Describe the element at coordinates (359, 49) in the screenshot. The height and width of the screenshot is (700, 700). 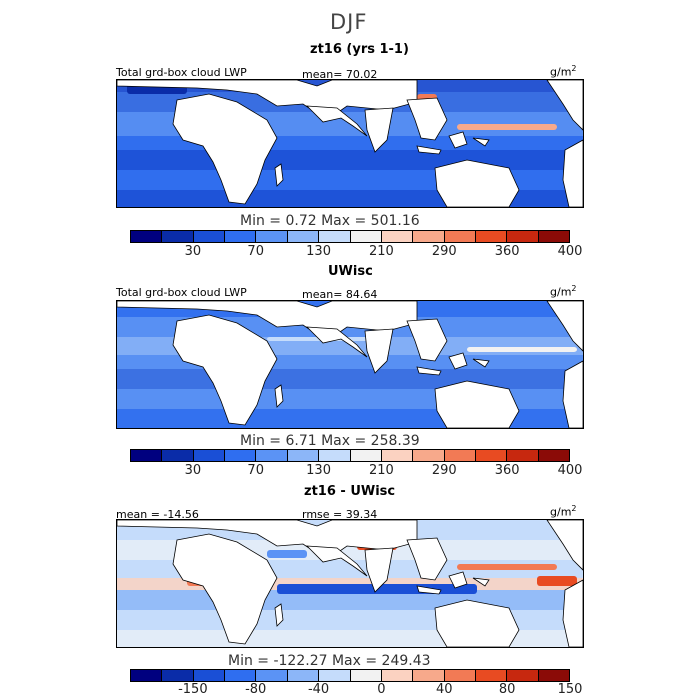
I see `panel-1-subtitle: zt16 (yrs 1-1)` at that location.